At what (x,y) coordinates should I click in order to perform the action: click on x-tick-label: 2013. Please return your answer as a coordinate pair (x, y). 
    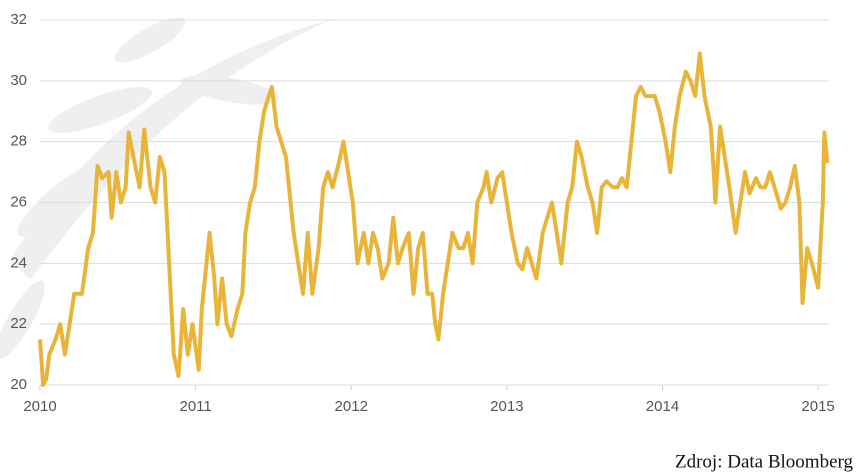
    Looking at the image, I should click on (506, 406).